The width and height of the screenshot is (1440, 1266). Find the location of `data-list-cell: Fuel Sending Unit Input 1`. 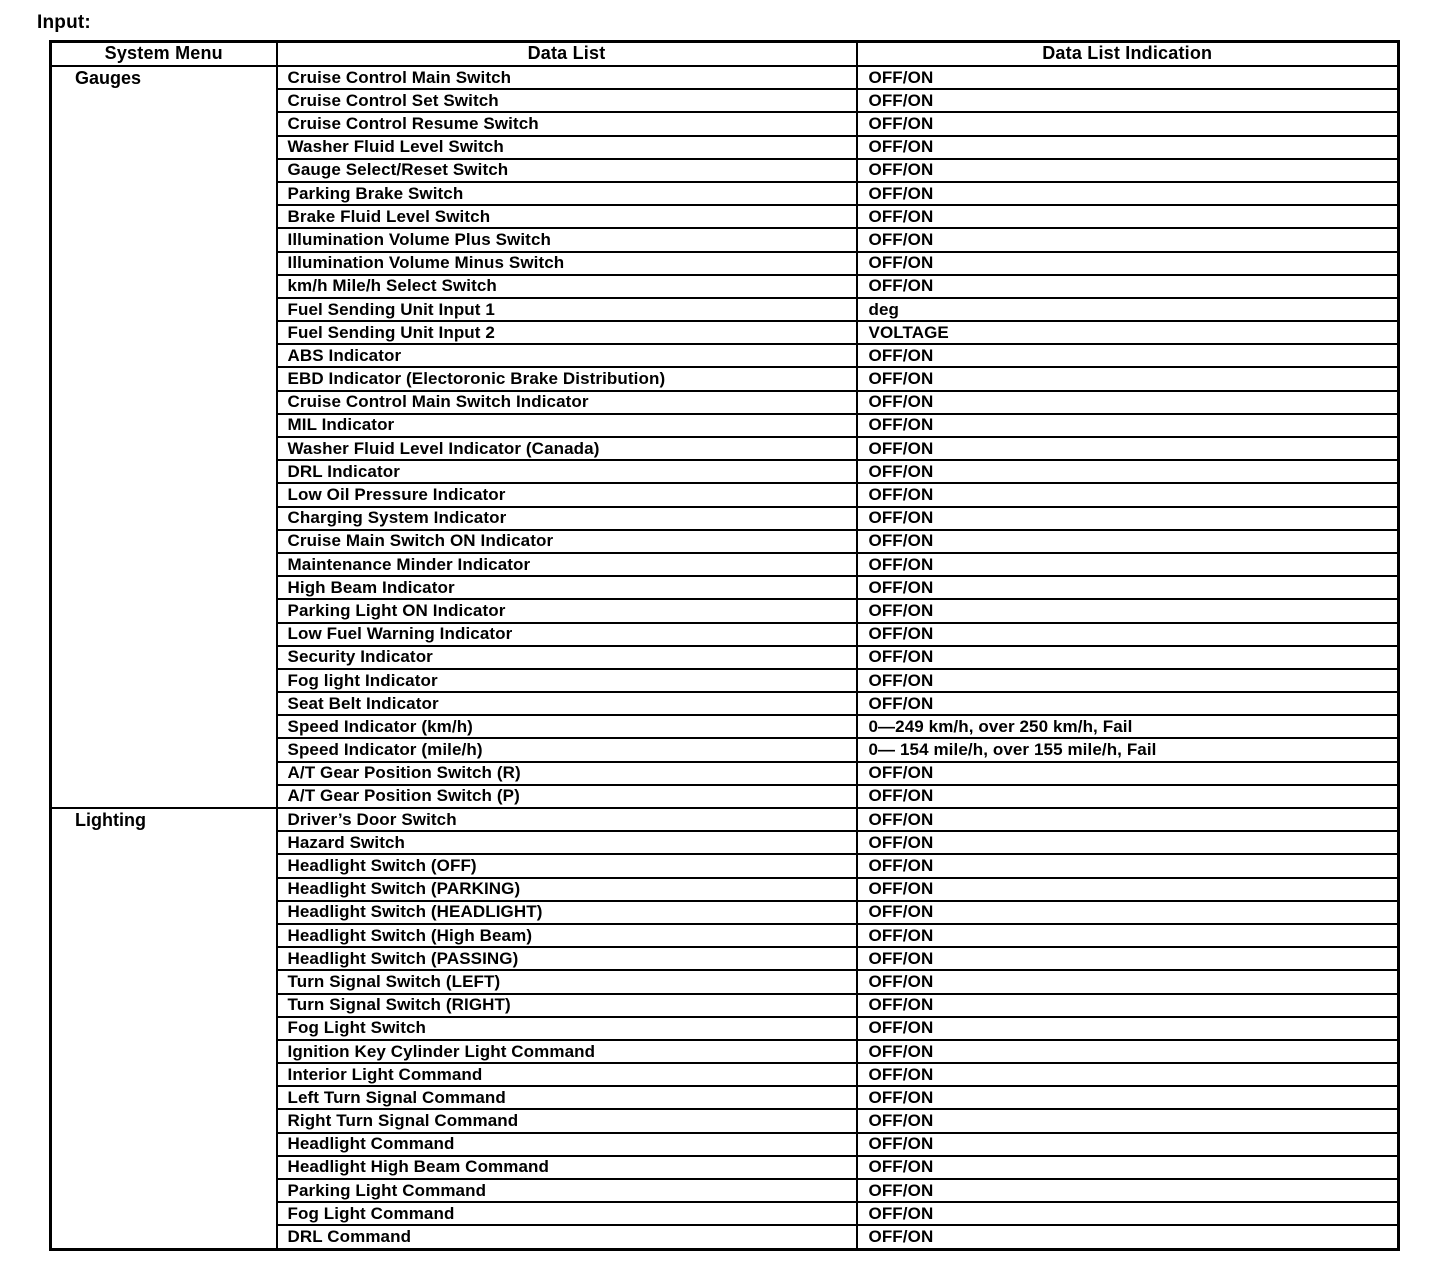

data-list-cell: Fuel Sending Unit Input 1 is located at coordinates (567, 310).